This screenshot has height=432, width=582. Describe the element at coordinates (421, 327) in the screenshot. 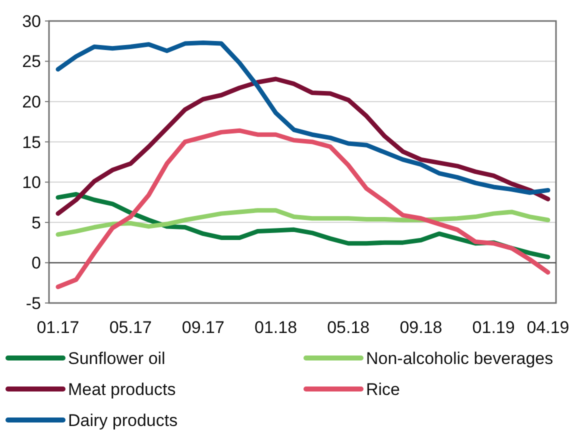

I see `x-tick-label: 09.18` at that location.